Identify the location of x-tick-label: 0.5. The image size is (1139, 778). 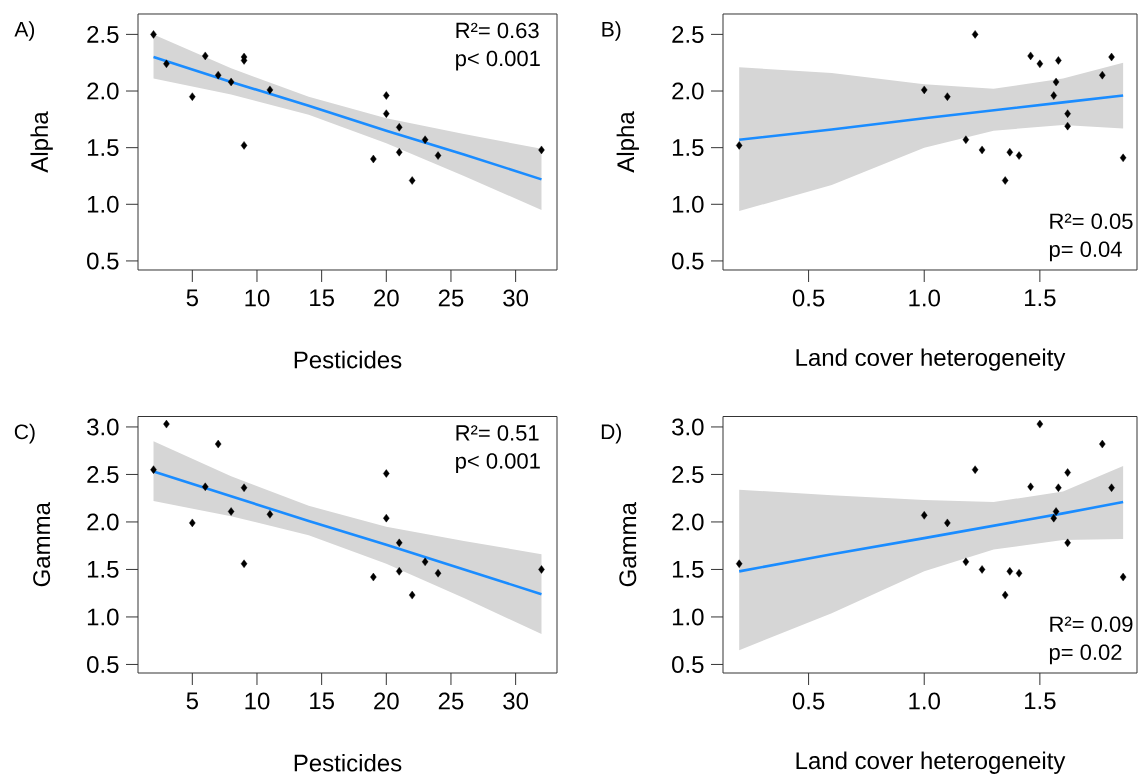
(808, 298).